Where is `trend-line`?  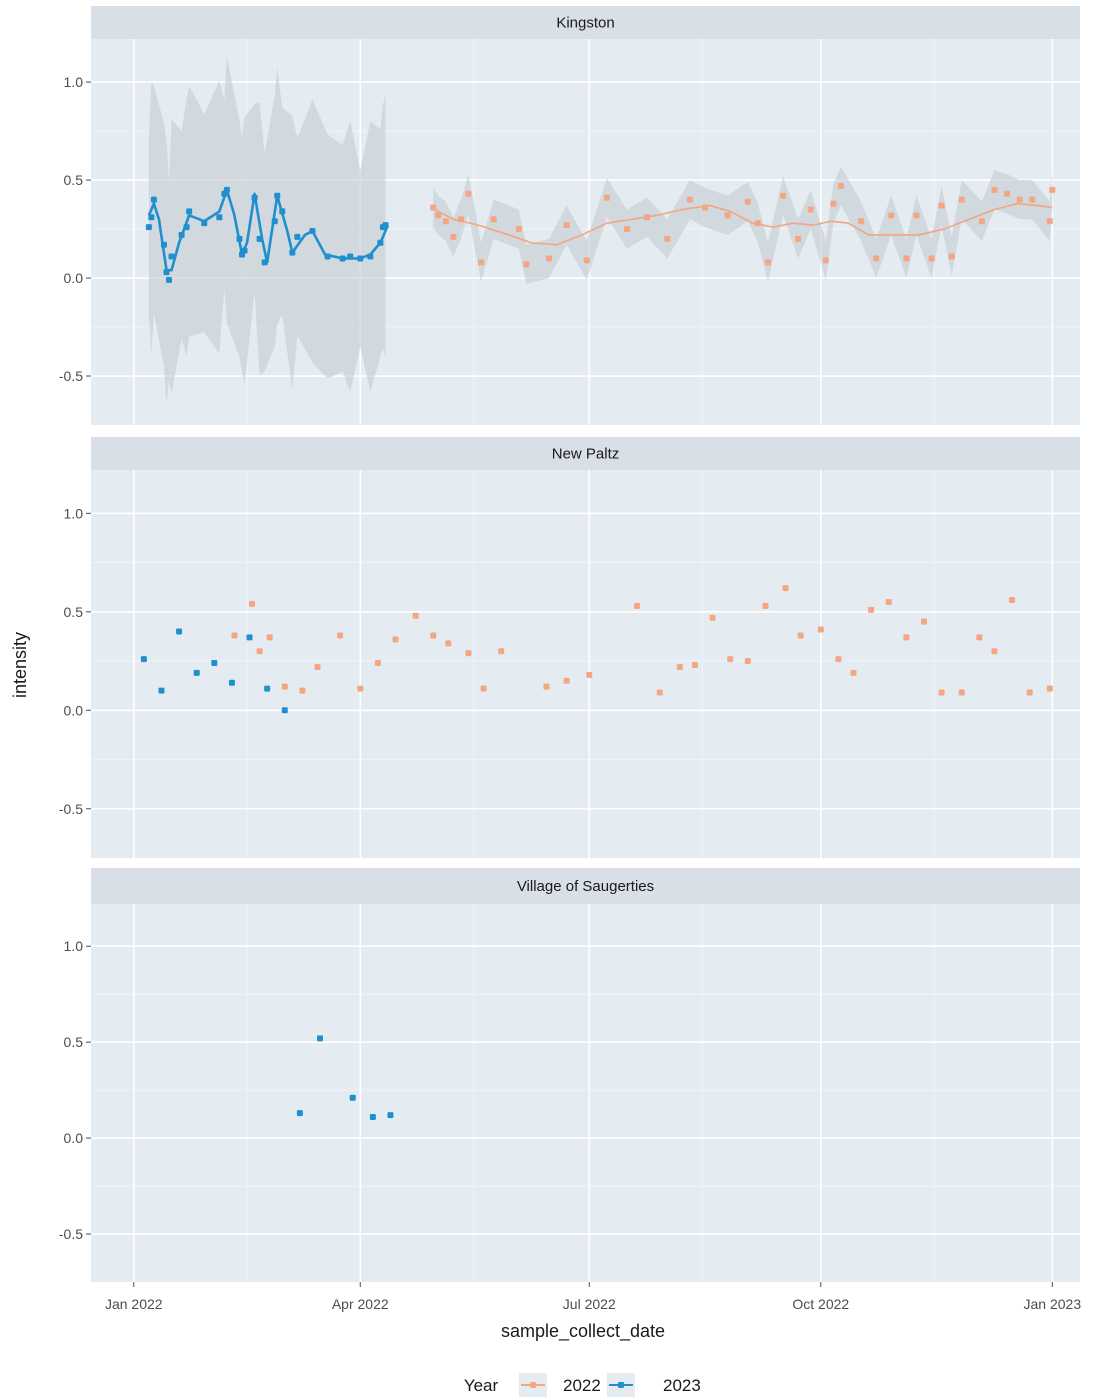
trend-line is located at coordinates (741, 224).